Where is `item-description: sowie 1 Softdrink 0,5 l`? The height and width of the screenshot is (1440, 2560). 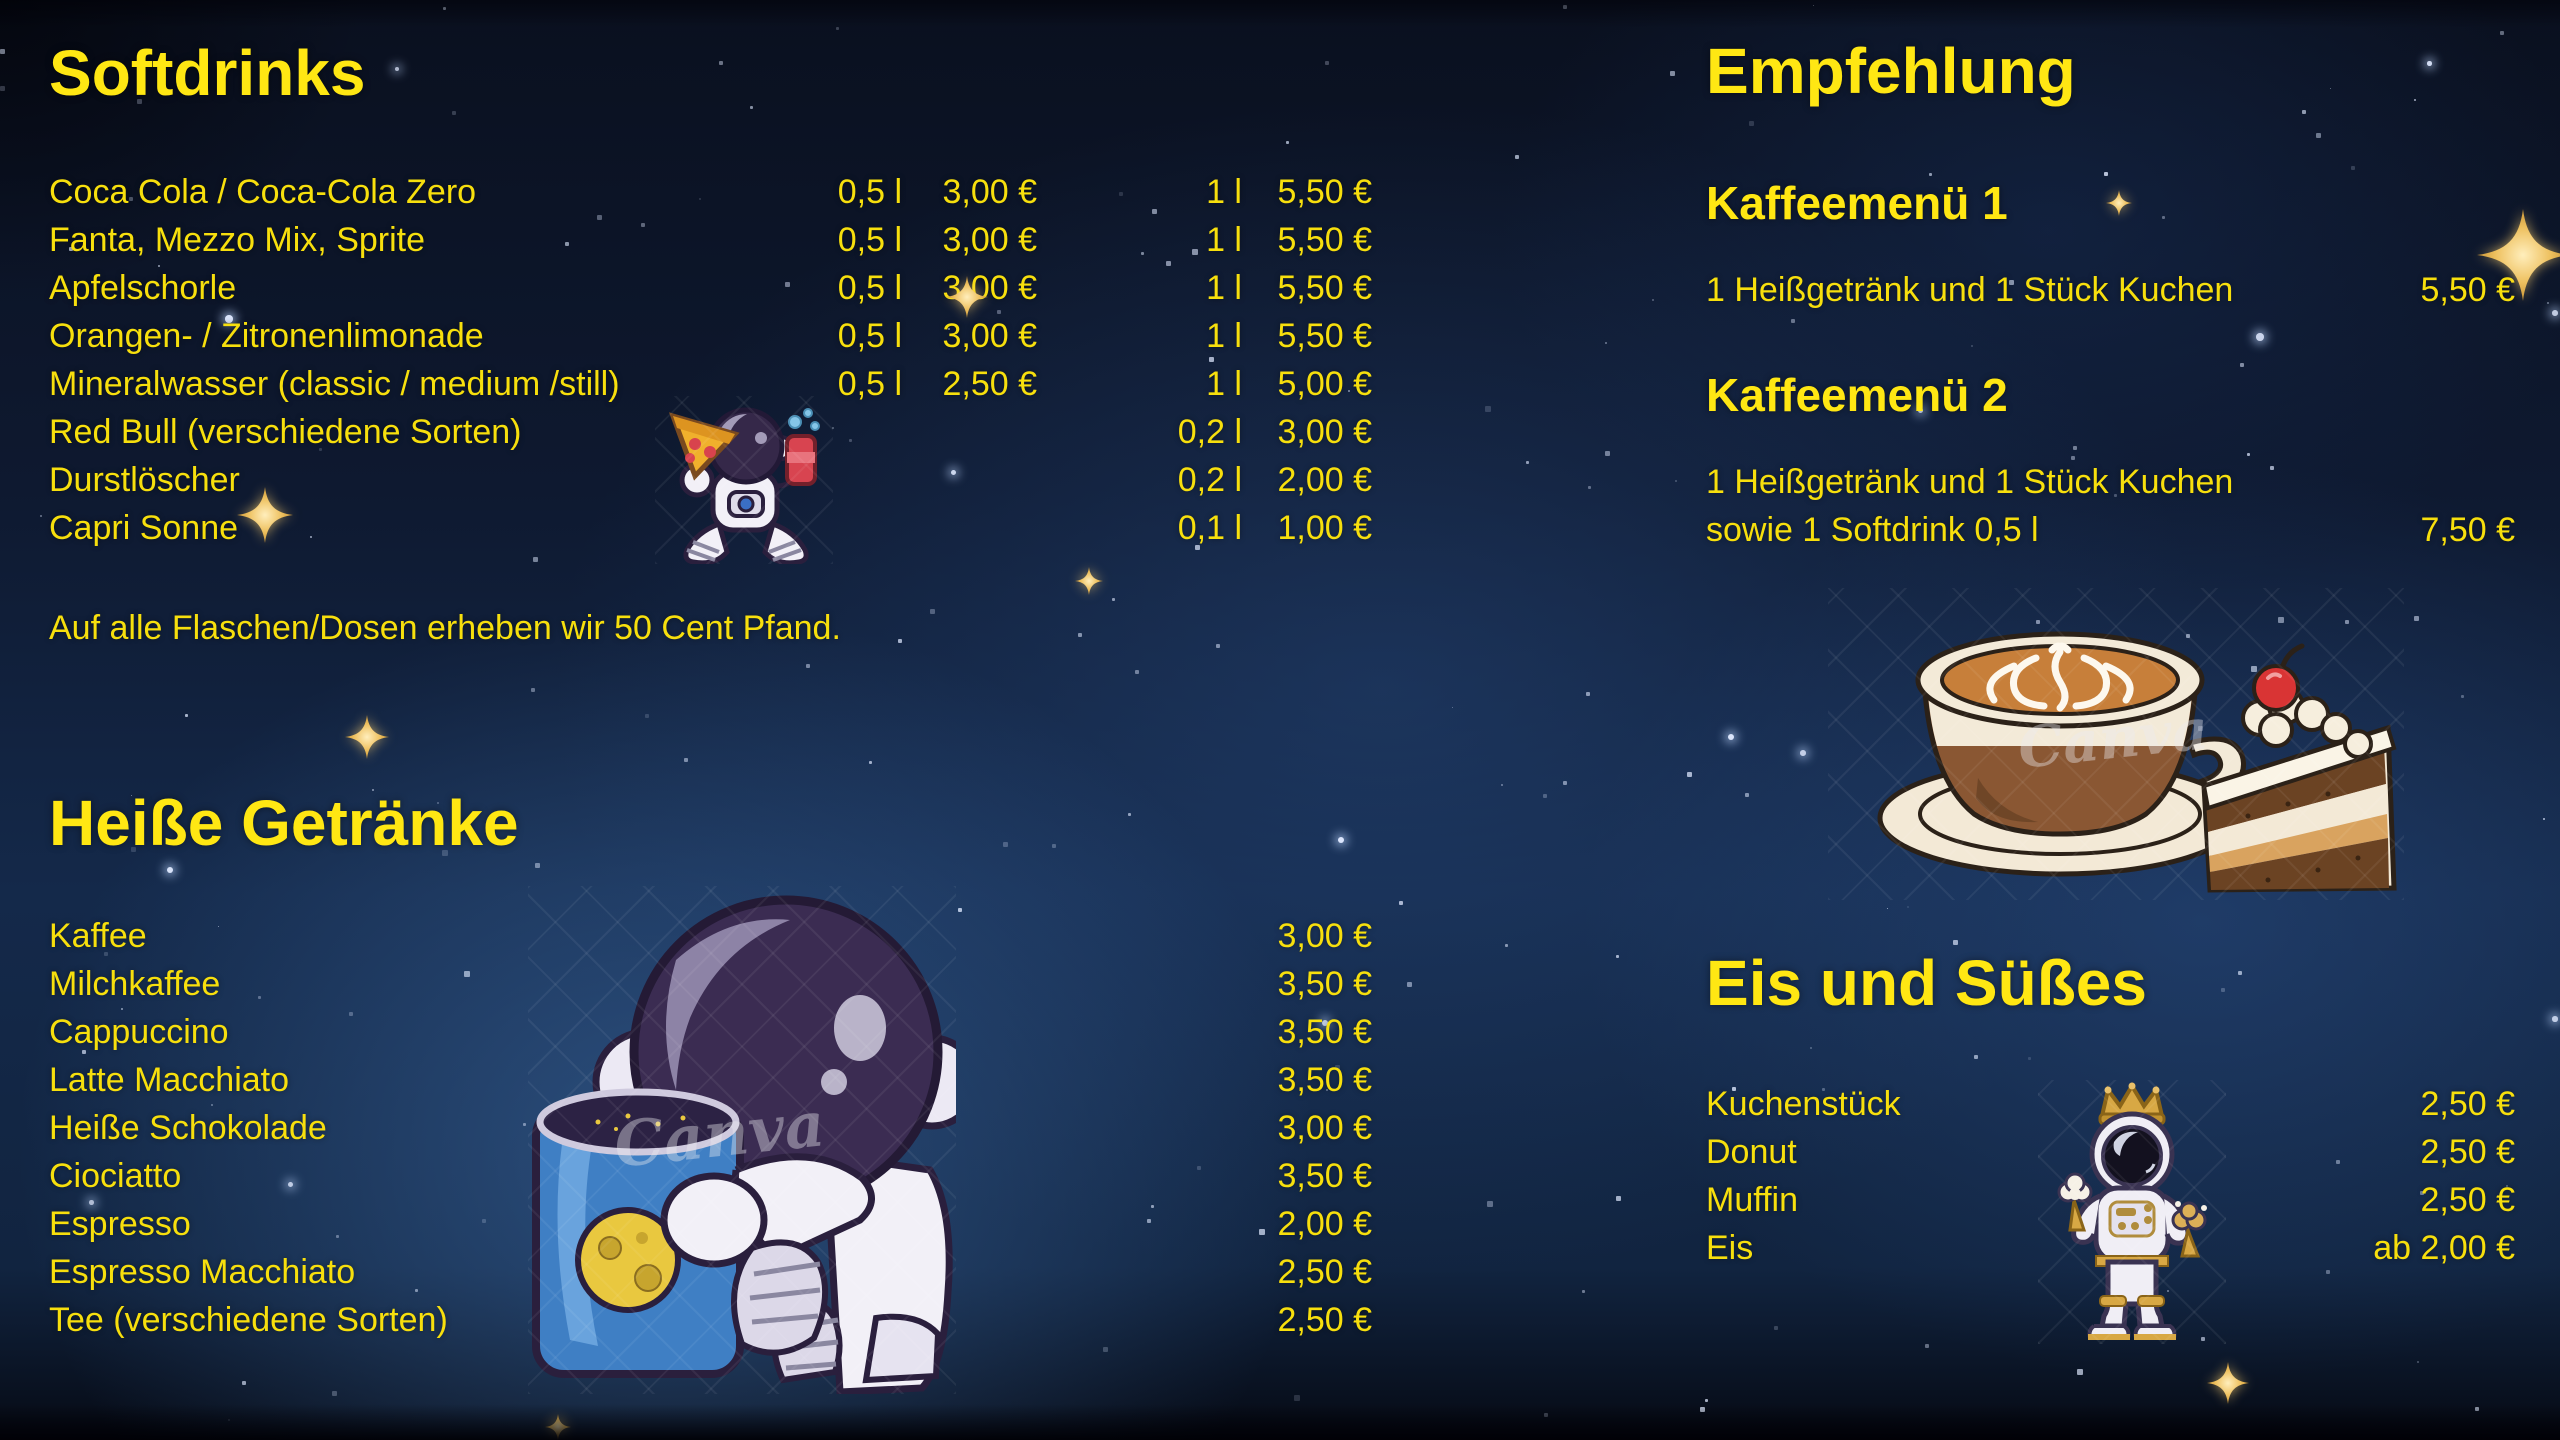 item-description: sowie 1 Softdrink 0,5 l is located at coordinates (1872, 530).